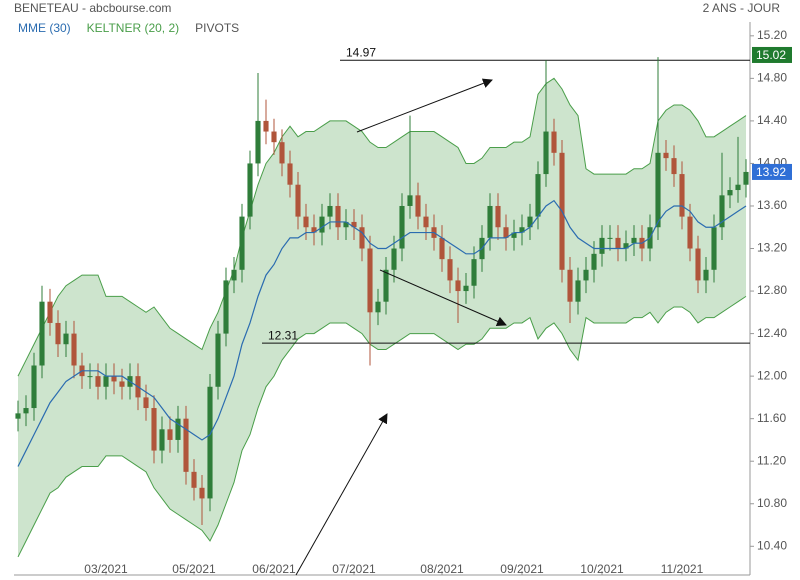 The image size is (800, 580). What do you see at coordinates (522, 569) in the screenshot?
I see `x-tick-label: 09/2021` at bounding box center [522, 569].